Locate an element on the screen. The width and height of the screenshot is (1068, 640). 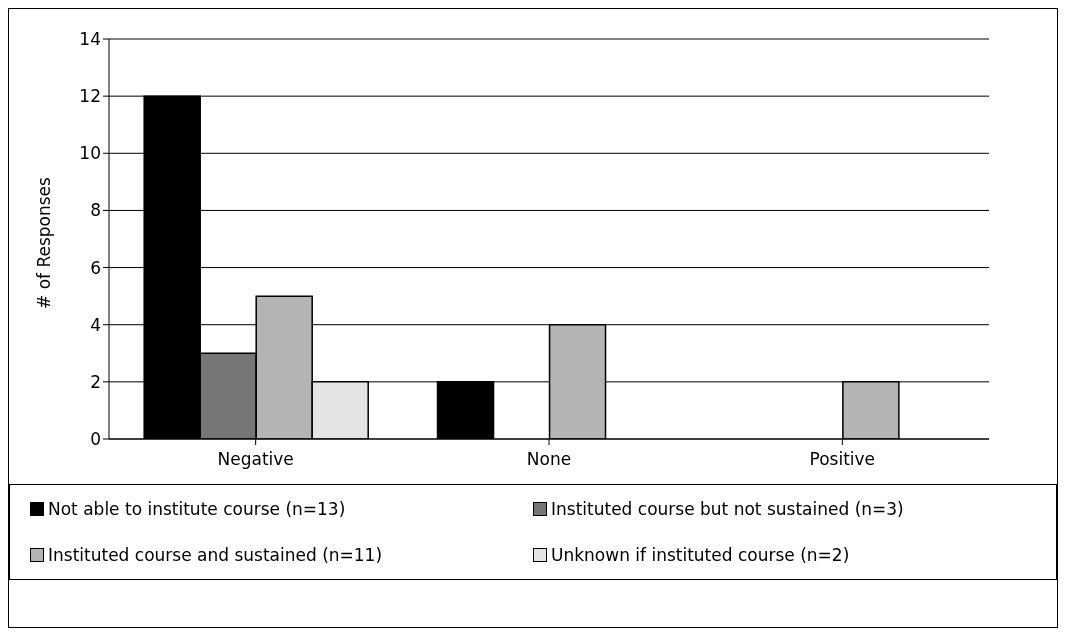
x-tick-label: Negative is located at coordinates (255, 459).